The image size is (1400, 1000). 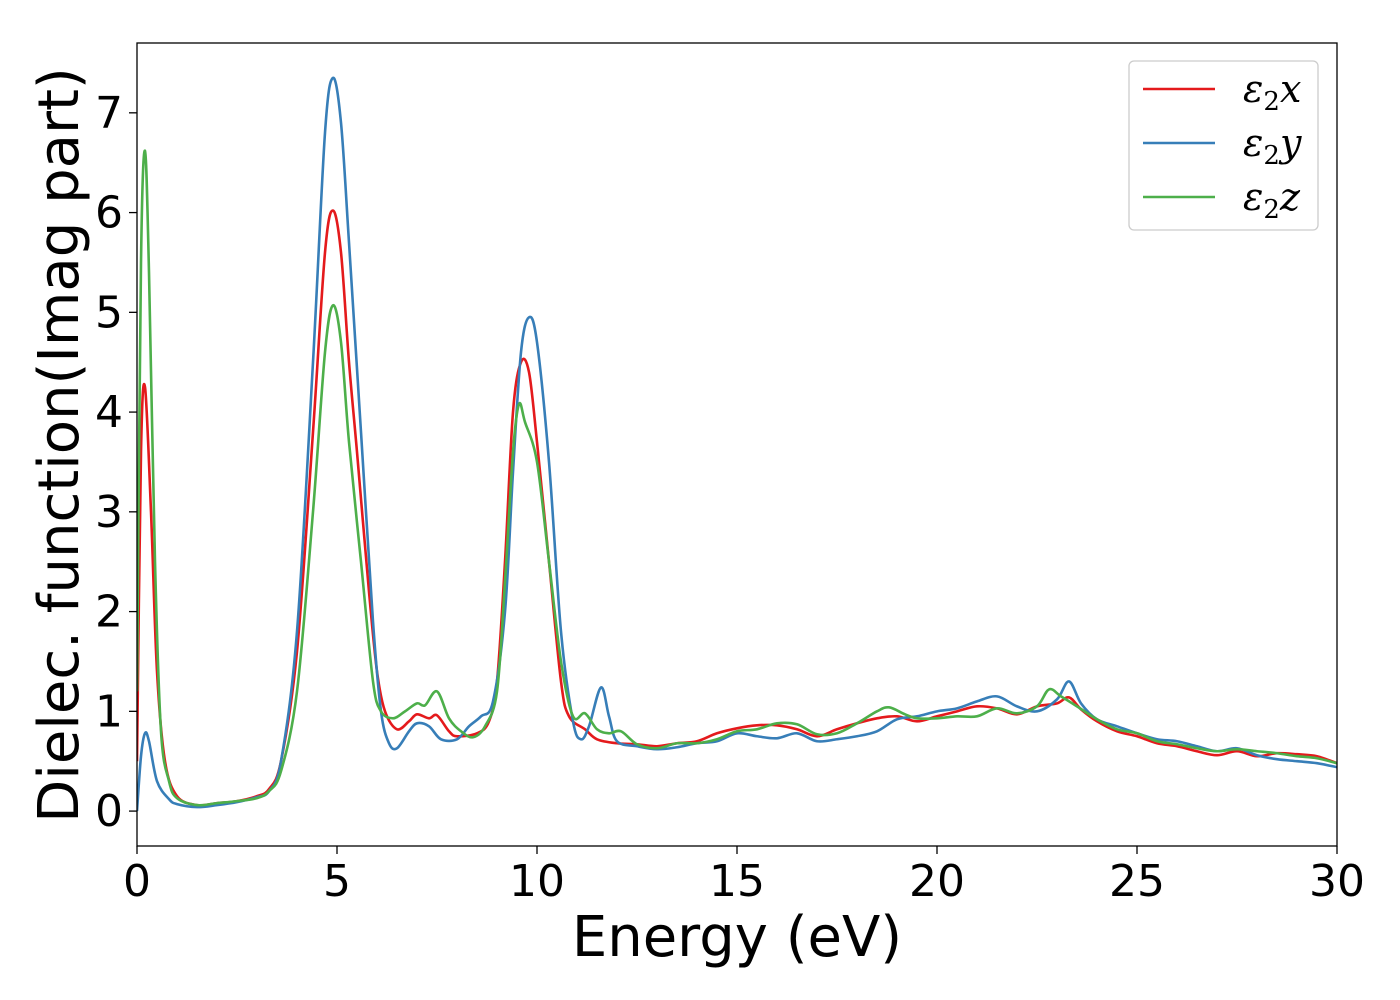 What do you see at coordinates (1272, 146) in the screenshot?
I see `legend-label-y: ε2y` at bounding box center [1272, 146].